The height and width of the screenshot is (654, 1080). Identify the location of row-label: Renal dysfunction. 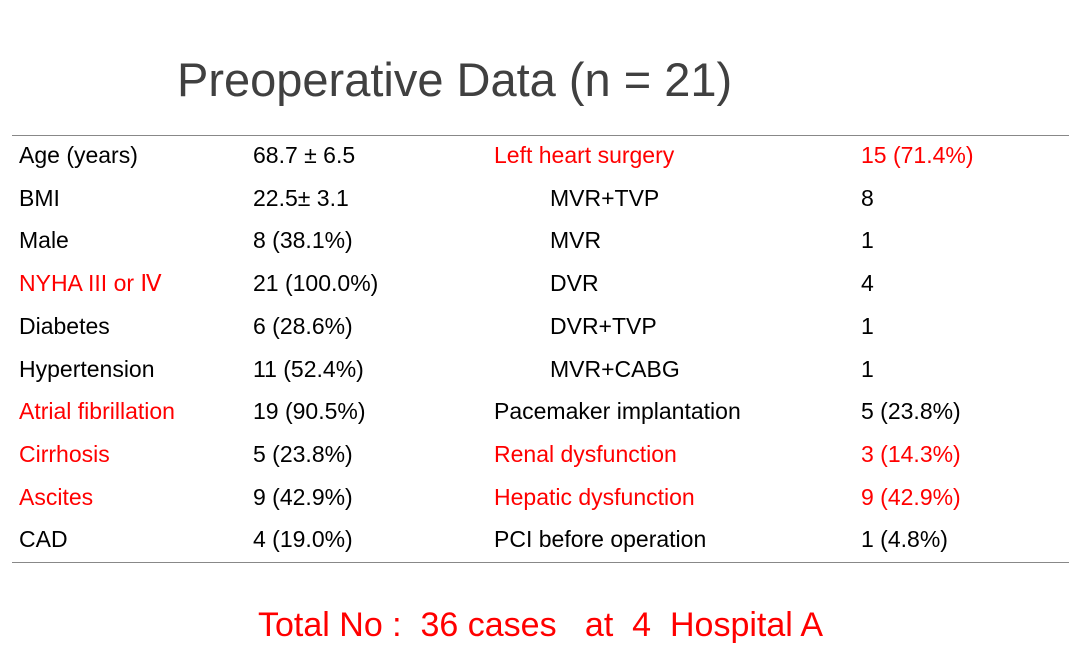
(585, 453).